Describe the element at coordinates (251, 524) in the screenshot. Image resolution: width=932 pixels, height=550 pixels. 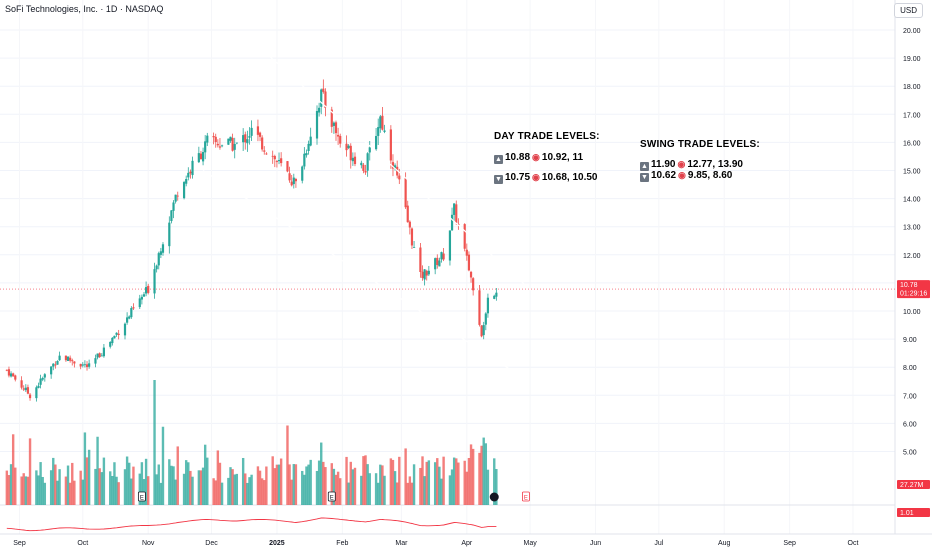
I see `indicator-series` at that location.